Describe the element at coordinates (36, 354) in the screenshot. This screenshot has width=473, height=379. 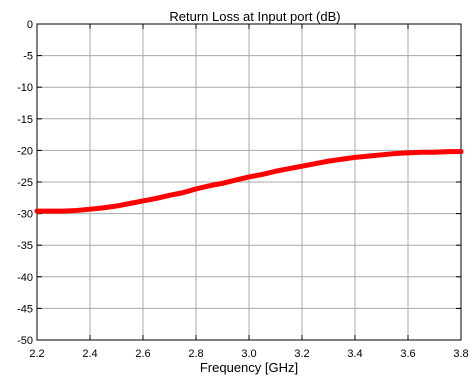
I see `x-tick-label: 2.2` at that location.